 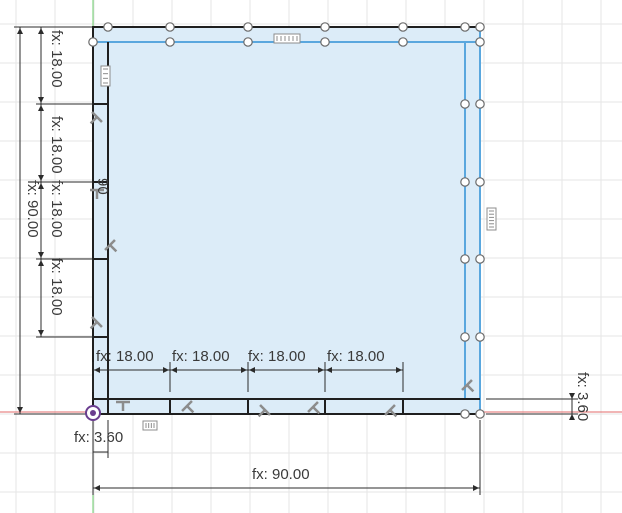 What do you see at coordinates (56, 287) in the screenshot?
I see `vertical-dim-label-4: fx: 18.00` at bounding box center [56, 287].